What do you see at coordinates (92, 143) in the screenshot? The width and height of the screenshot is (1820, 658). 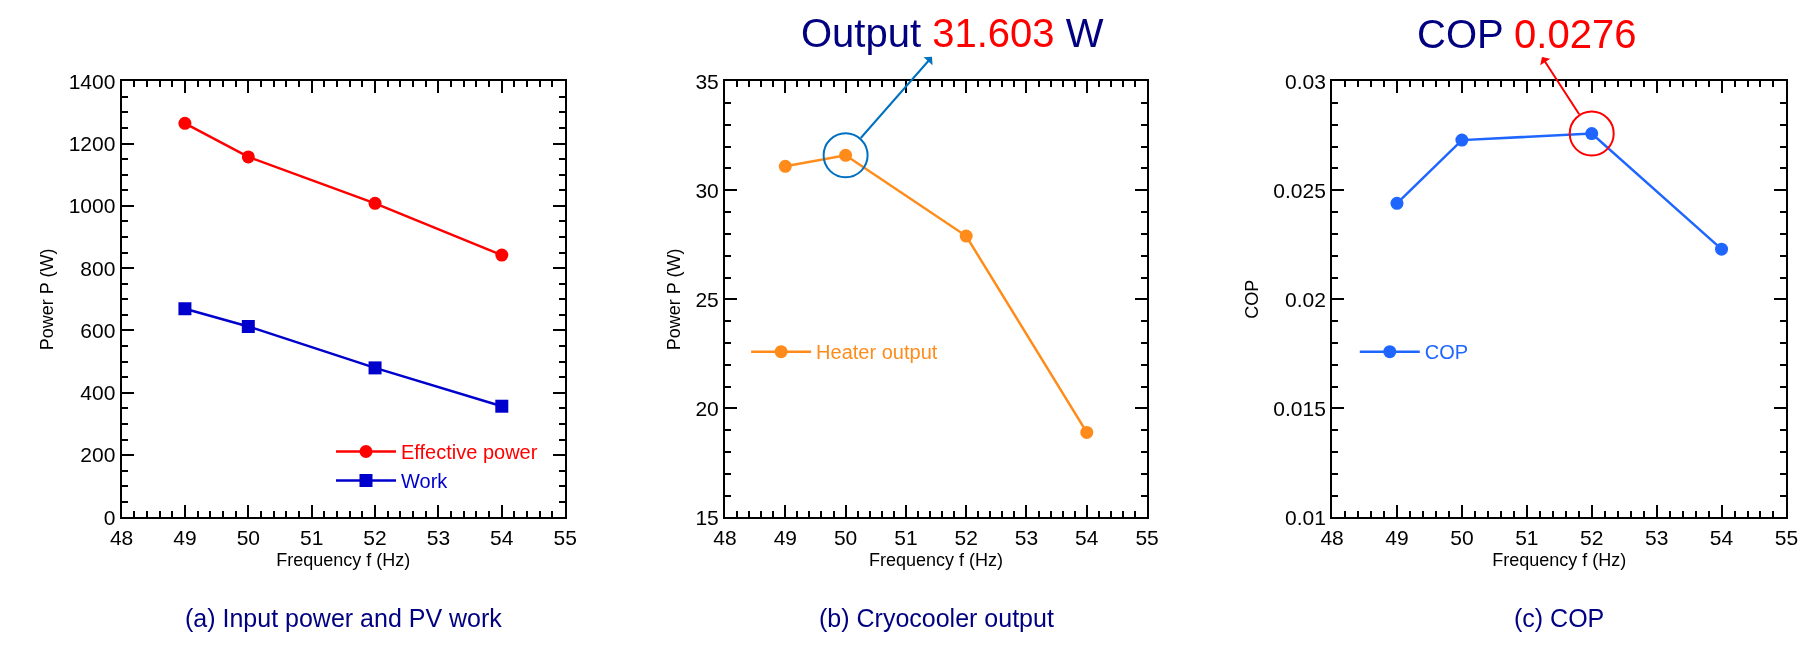 I see `y-tick-label: 1200` at bounding box center [92, 143].